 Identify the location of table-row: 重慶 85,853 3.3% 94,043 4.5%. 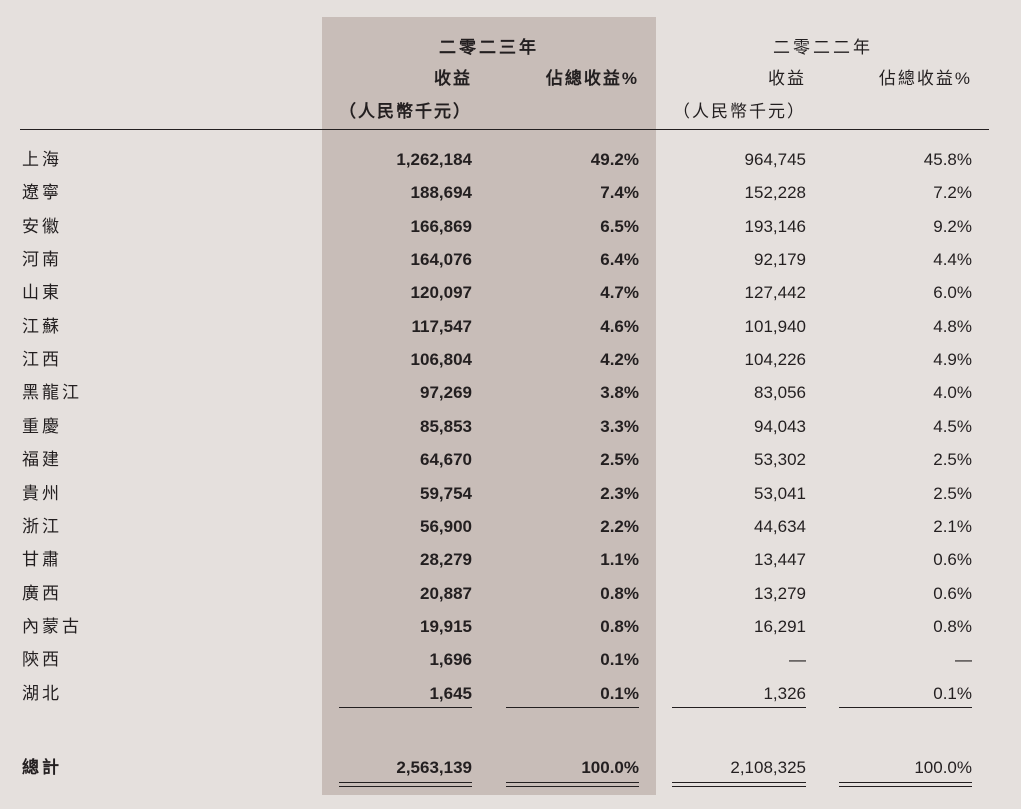
(510, 427).